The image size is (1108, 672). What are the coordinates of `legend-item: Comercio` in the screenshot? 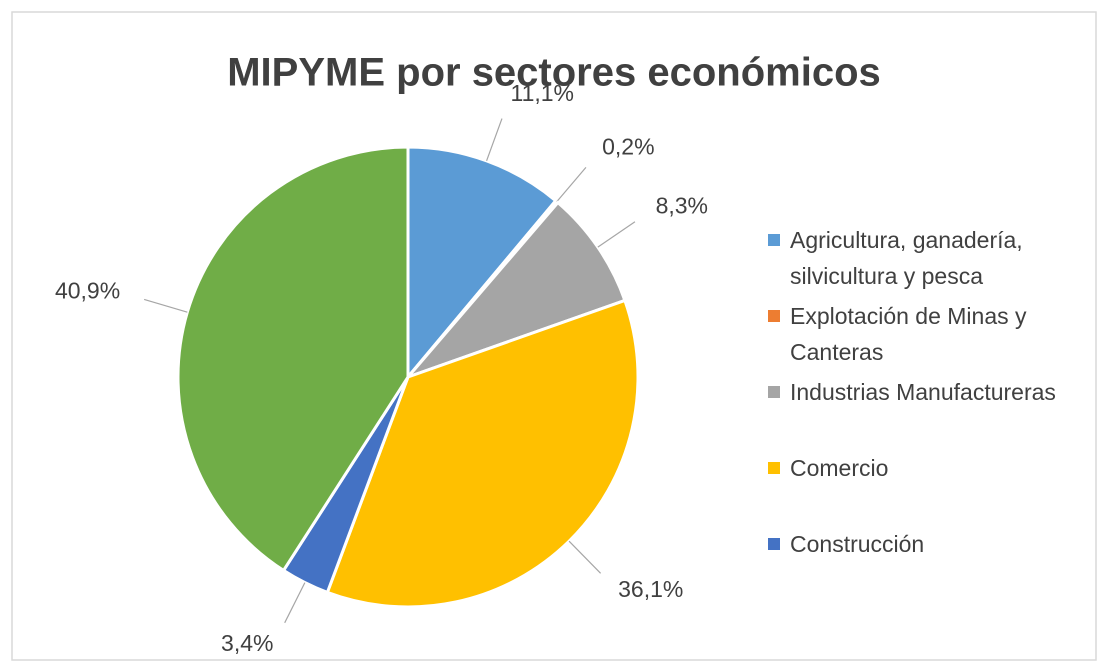 It's located at (928, 488).